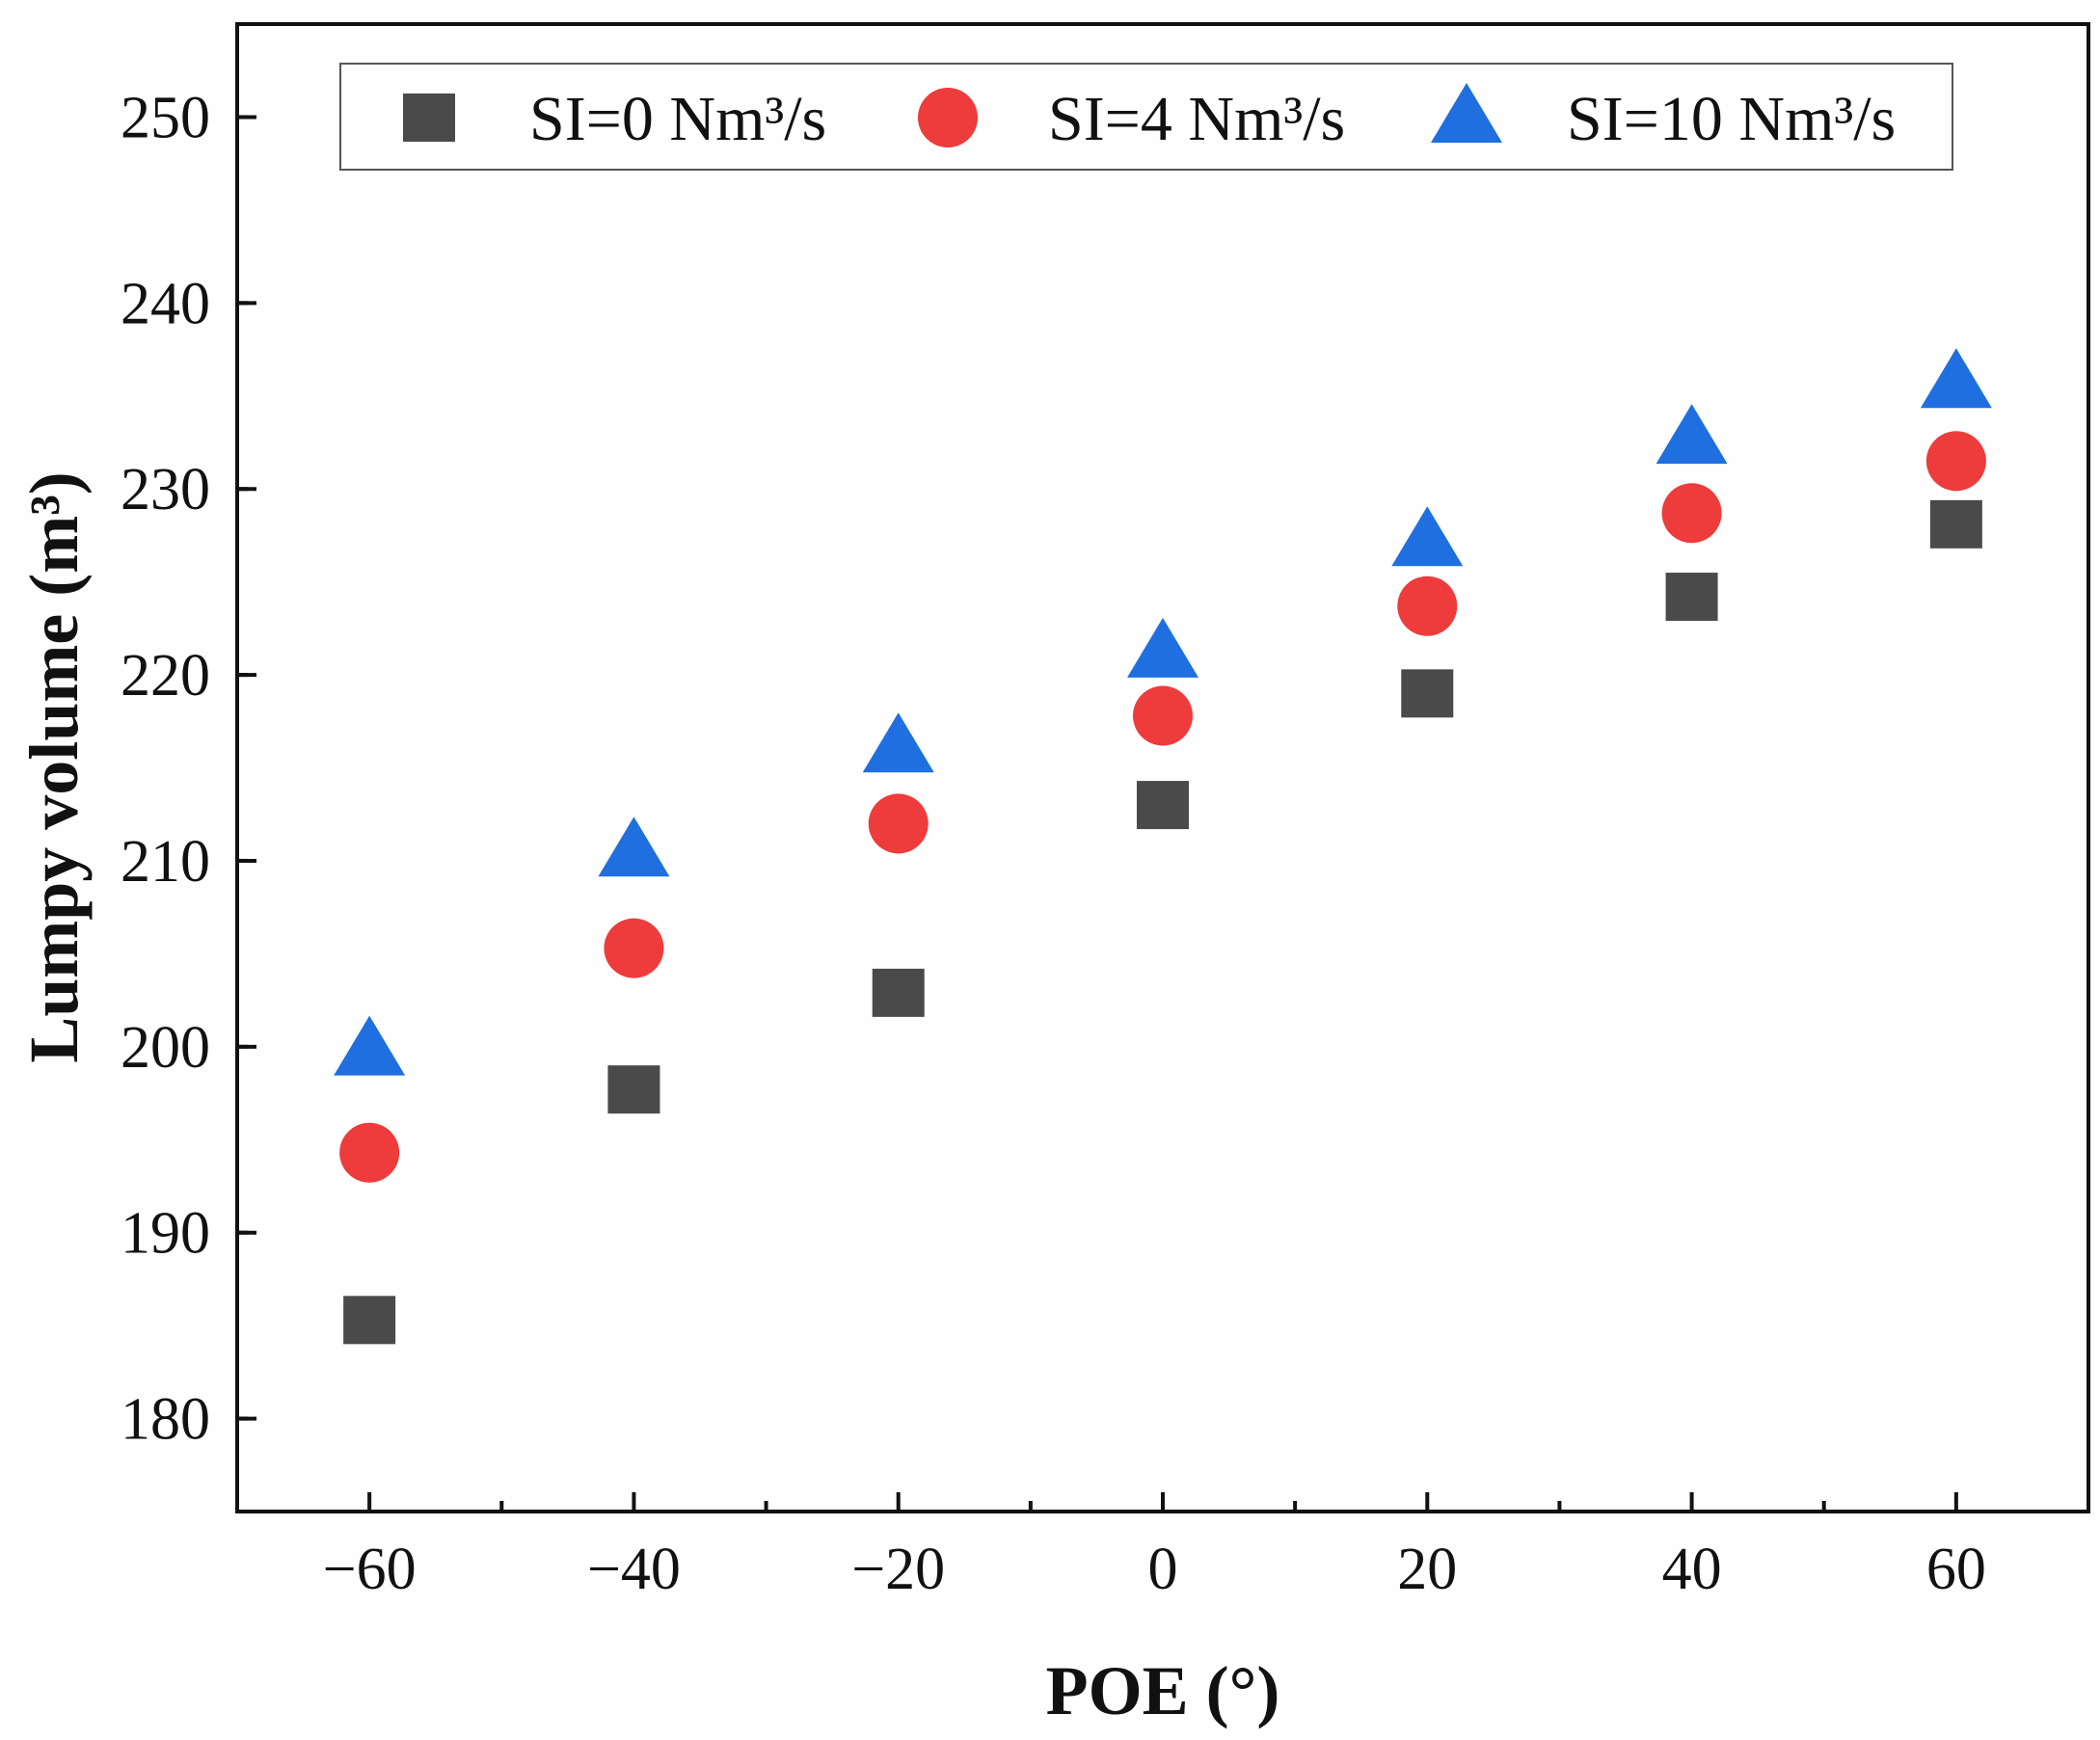 This screenshot has height=1740, width=2100. What do you see at coordinates (1692, 1569) in the screenshot?
I see `x-tick-label: 40` at bounding box center [1692, 1569].